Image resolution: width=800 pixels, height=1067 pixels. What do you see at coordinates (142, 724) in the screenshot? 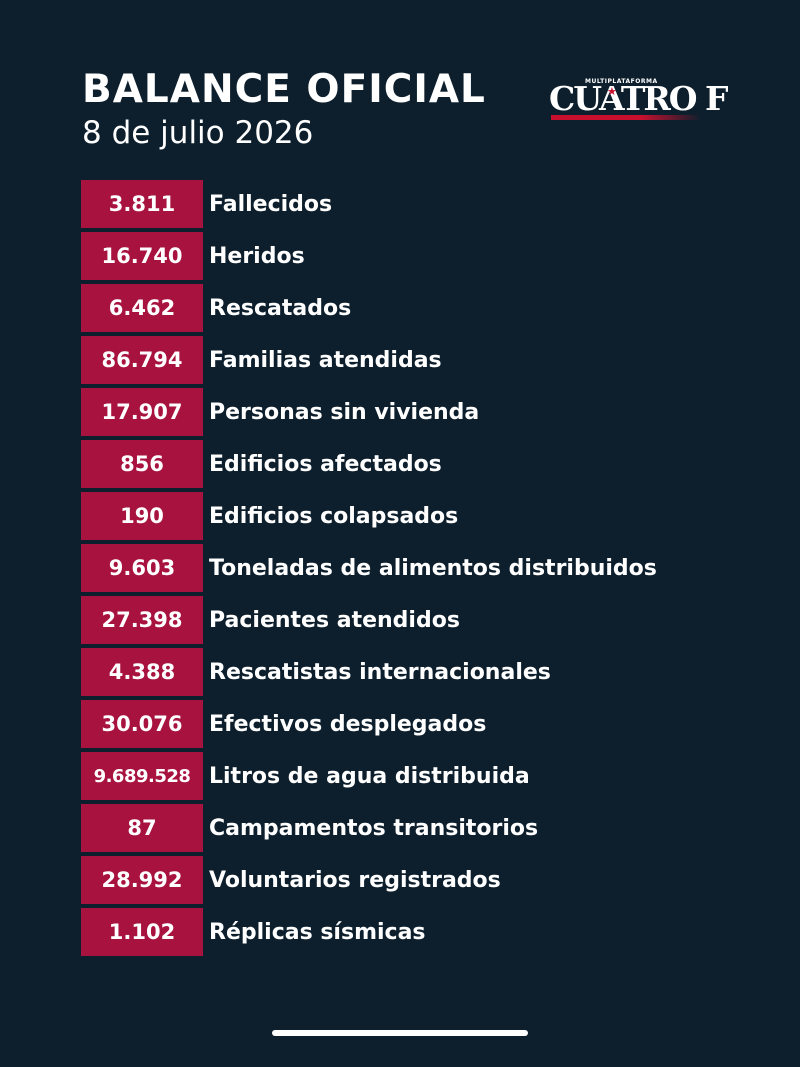
I see `stat-value: 30.076` at bounding box center [142, 724].